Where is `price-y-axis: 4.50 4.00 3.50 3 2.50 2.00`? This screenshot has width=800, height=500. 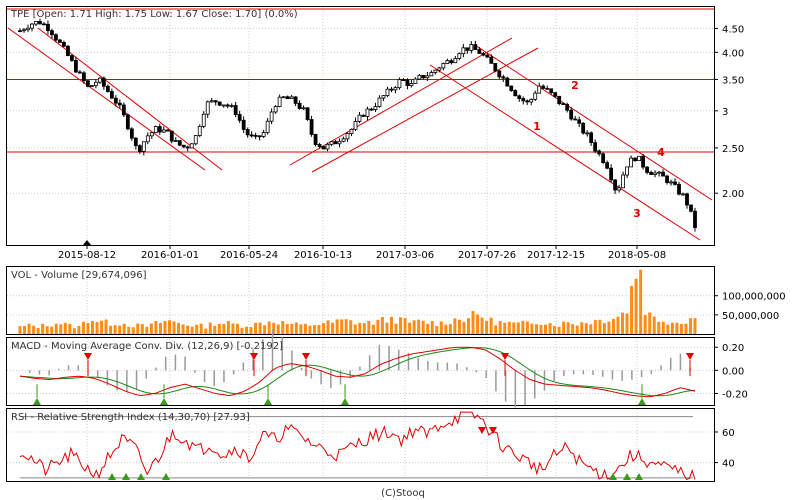
price-y-axis: 4.50 4.00 3.50 3 2.50 2.00 is located at coordinates (729, 112).